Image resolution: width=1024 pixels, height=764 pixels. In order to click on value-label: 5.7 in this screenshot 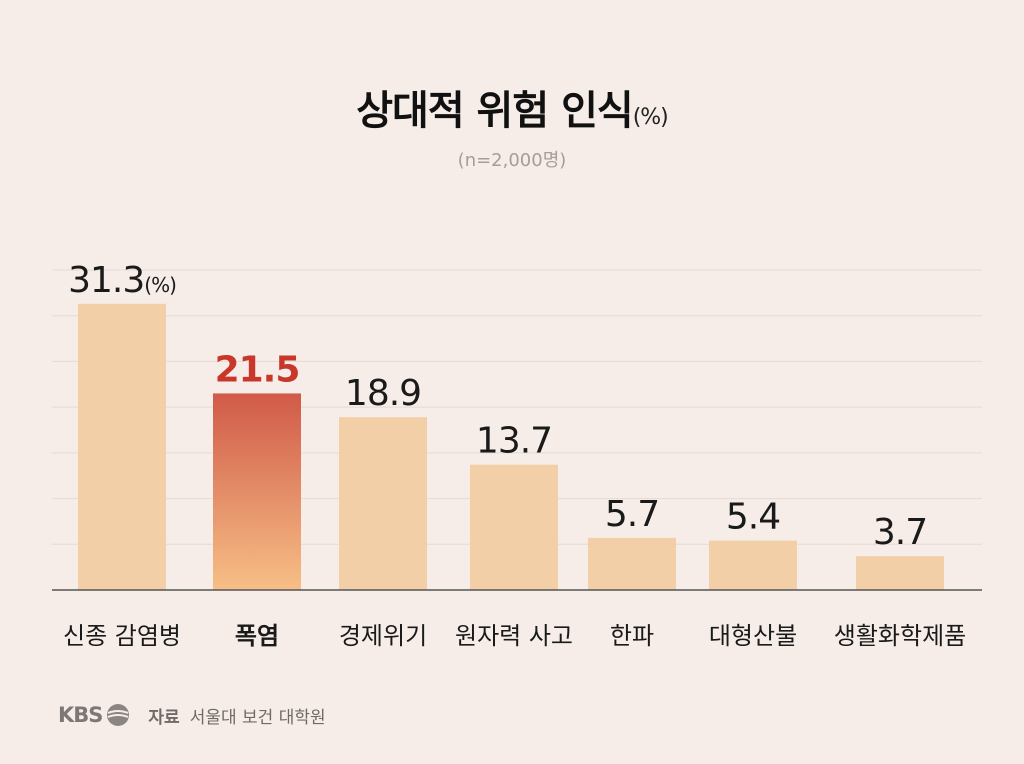, I will do `click(632, 514)`.